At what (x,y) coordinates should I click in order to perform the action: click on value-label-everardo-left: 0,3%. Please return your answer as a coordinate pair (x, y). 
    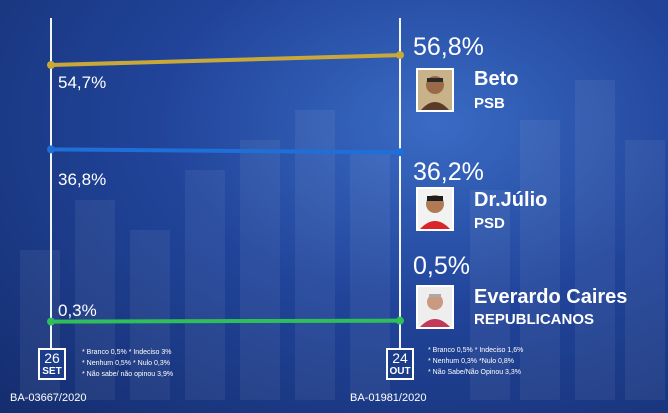
    Looking at the image, I should click on (77, 310).